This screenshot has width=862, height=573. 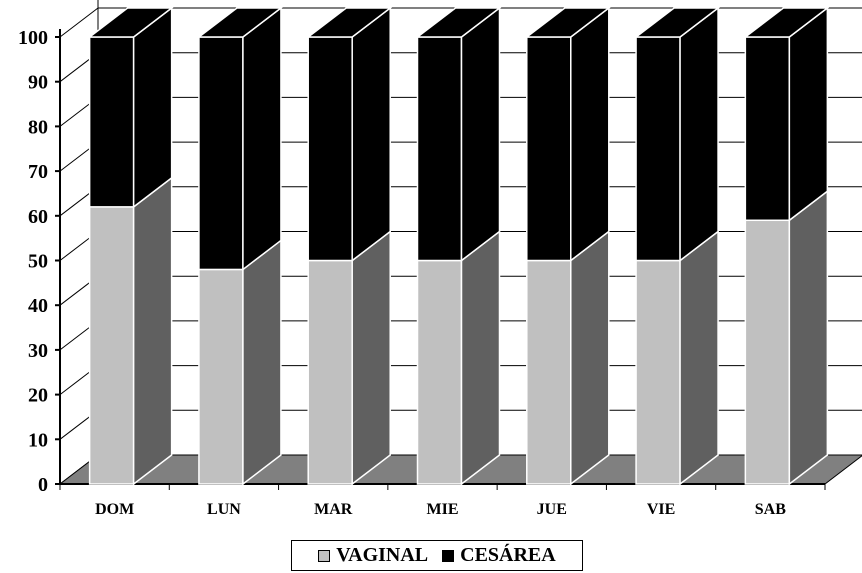 What do you see at coordinates (38, 262) in the screenshot?
I see `y-tick-label: 50` at bounding box center [38, 262].